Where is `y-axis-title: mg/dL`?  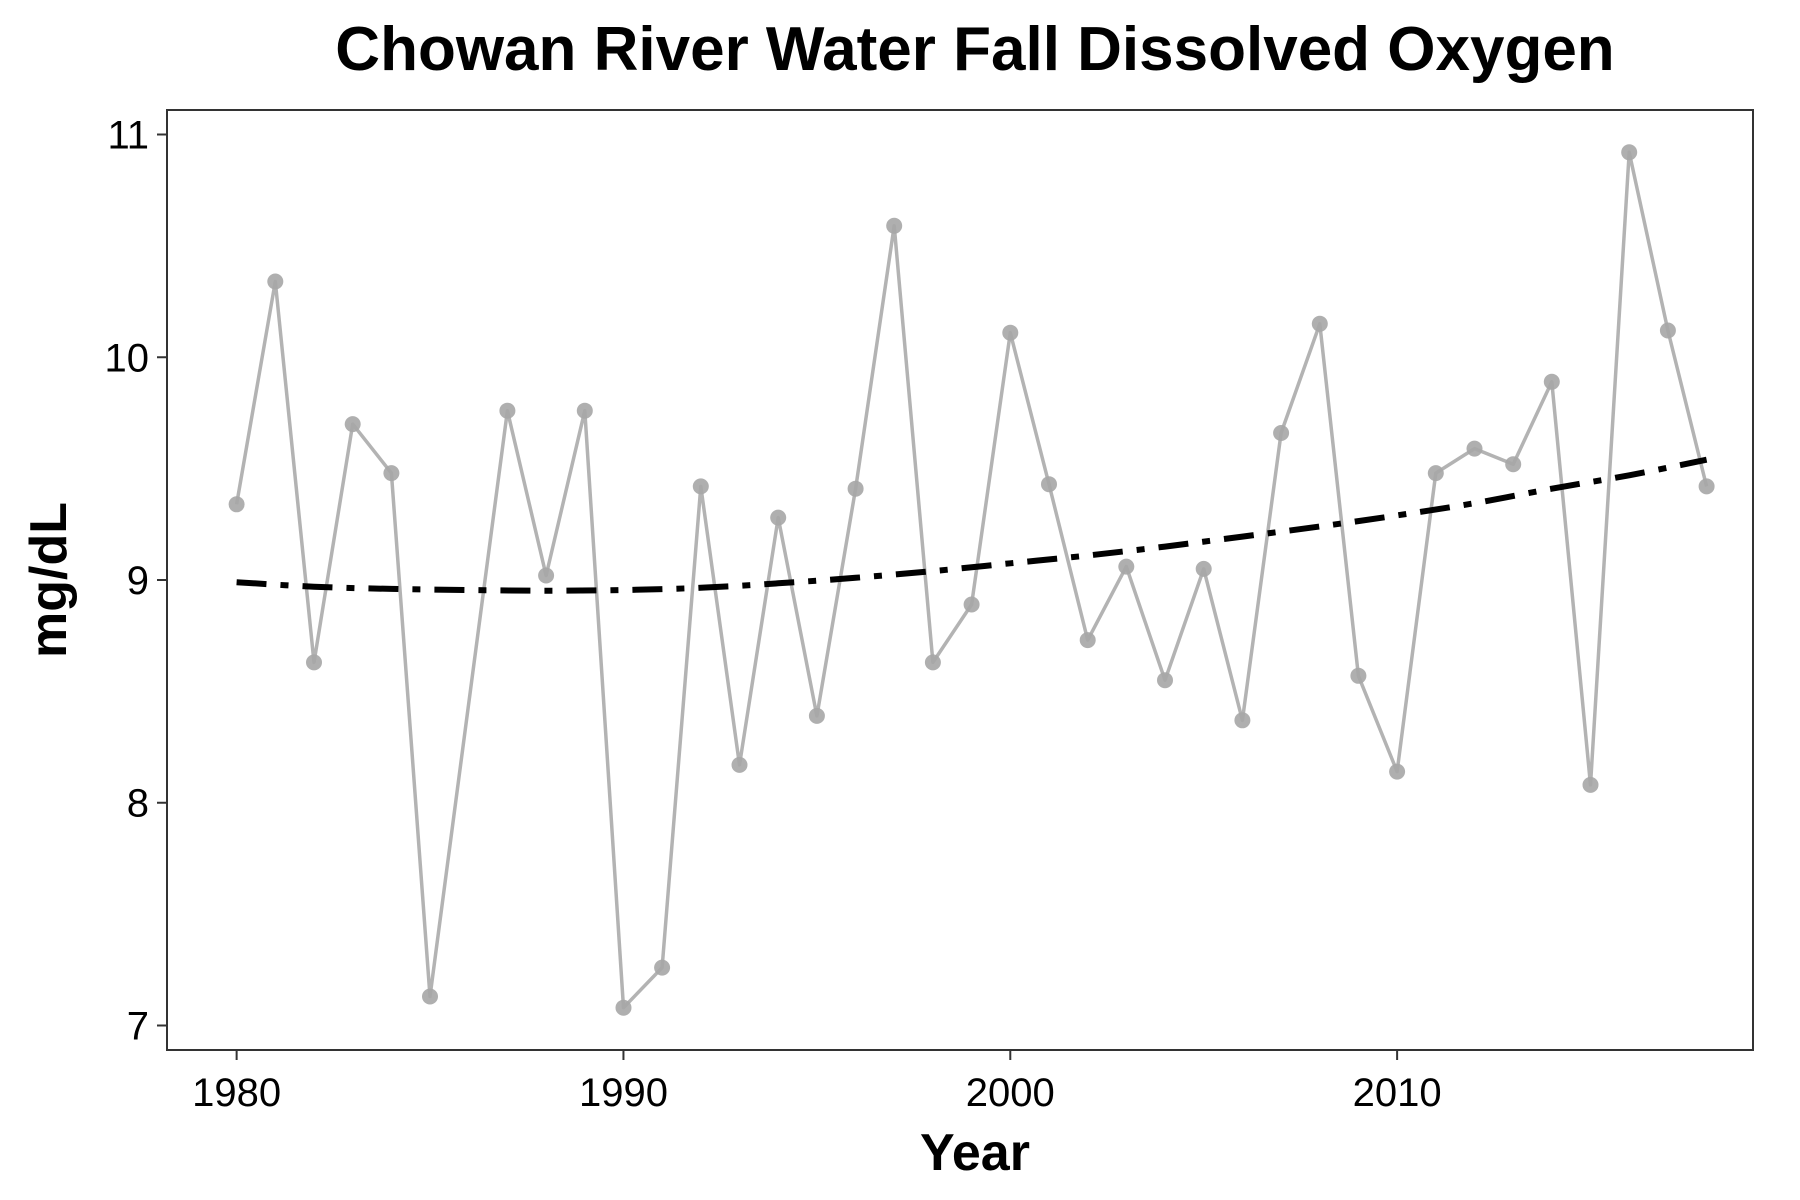 y-axis-title: mg/dL is located at coordinates (49, 580).